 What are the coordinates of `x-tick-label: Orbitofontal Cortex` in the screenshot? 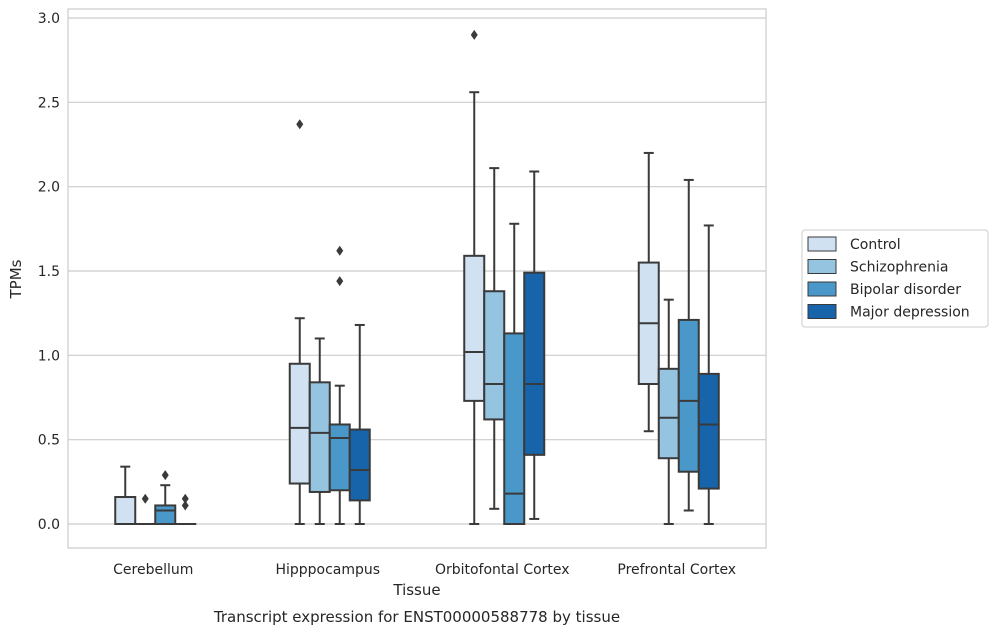 It's located at (502, 570).